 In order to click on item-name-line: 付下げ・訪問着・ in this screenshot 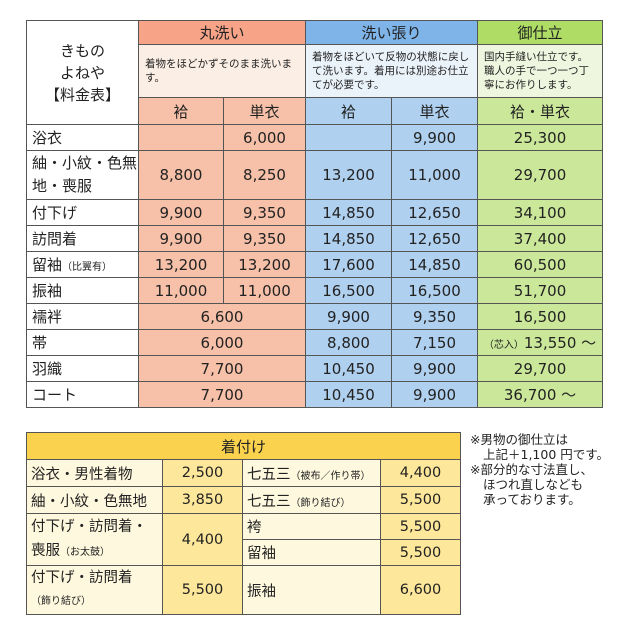, I will do `click(89, 526)`.